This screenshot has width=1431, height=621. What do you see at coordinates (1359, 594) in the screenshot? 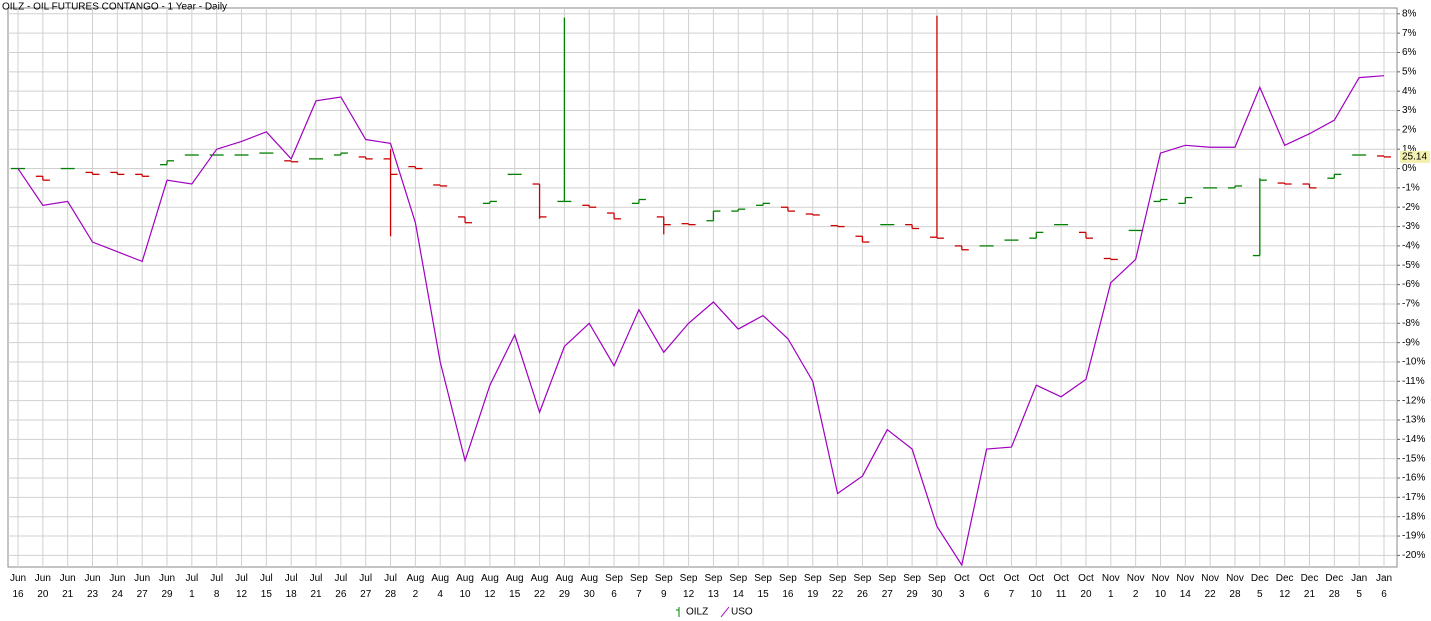
I see `x-tick-day: 5` at bounding box center [1359, 594].